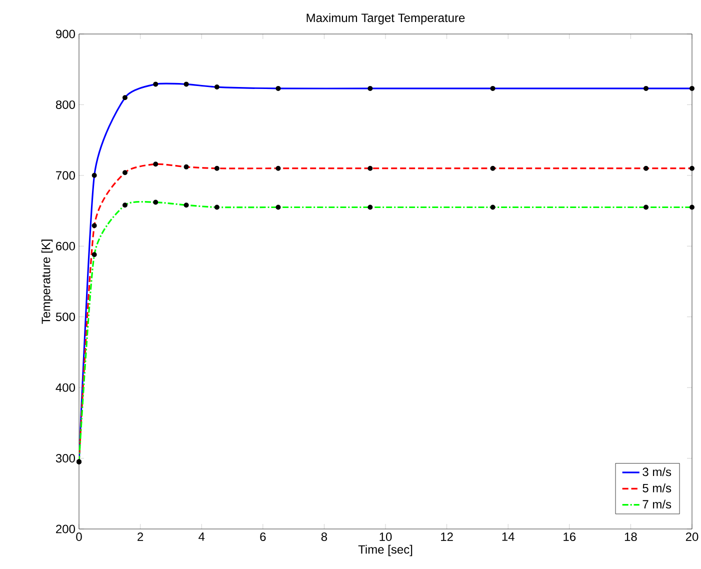  I want to click on x-tick-label: 2, so click(141, 536).